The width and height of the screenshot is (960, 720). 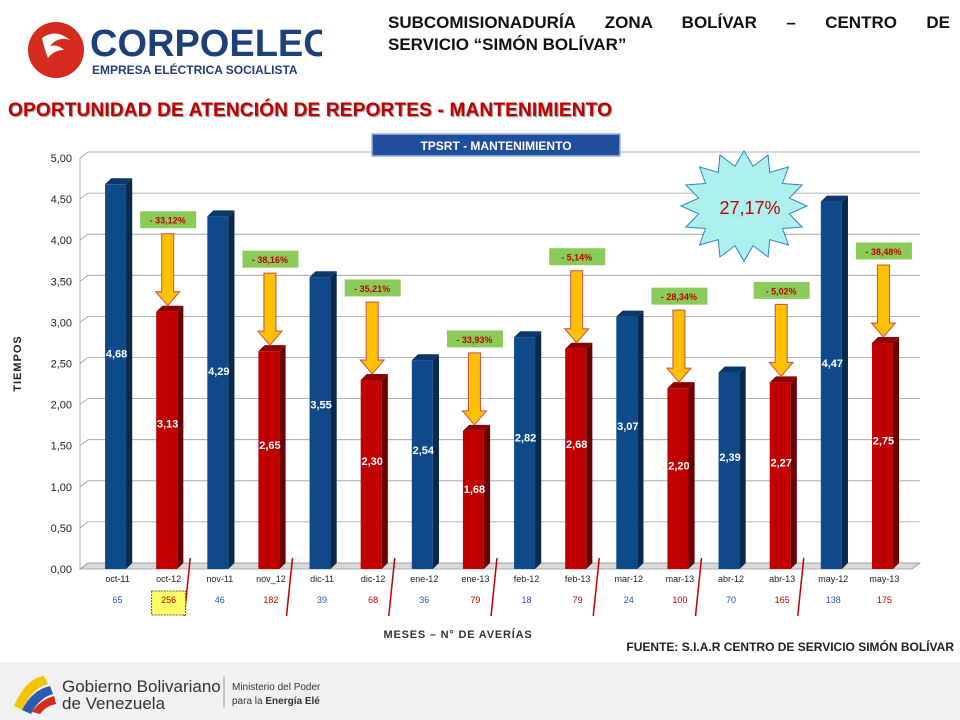 What do you see at coordinates (168, 600) in the screenshot?
I see `count-label: 256` at bounding box center [168, 600].